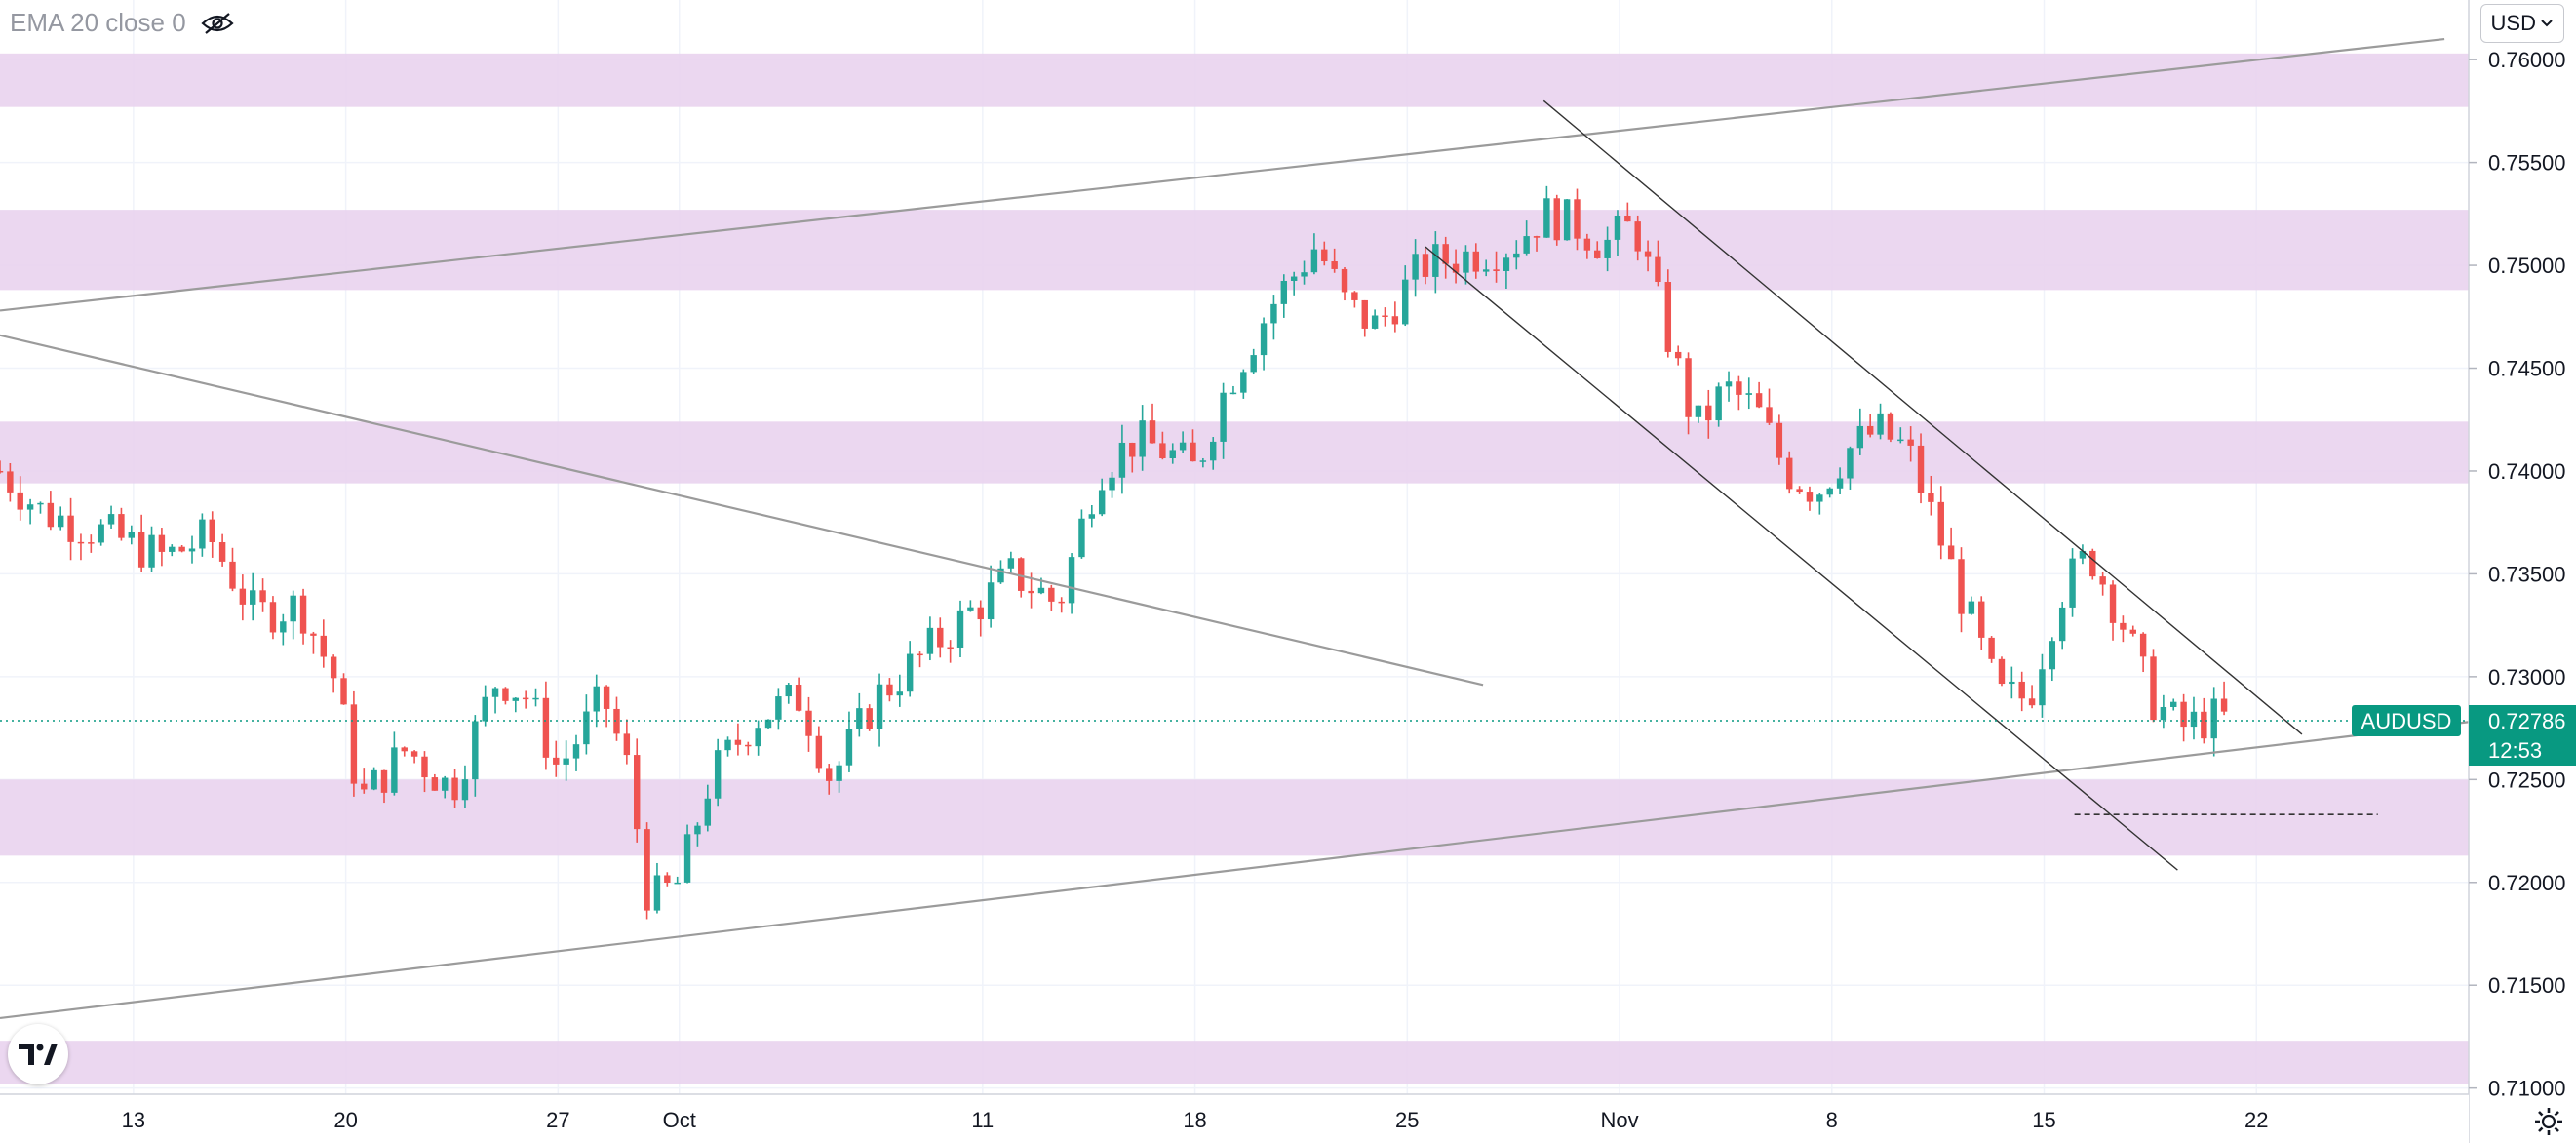 Image resolution: width=2576 pixels, height=1143 pixels. I want to click on currency-selector: USD, so click(2521, 23).